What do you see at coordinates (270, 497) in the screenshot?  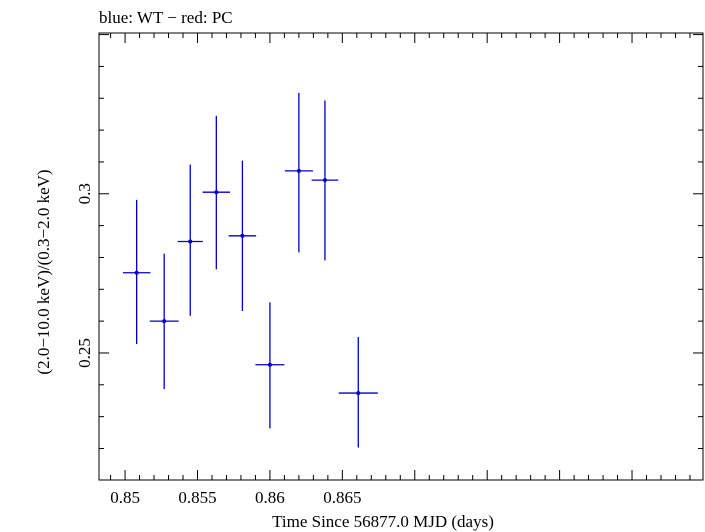 I see `x-tick-label: 0.86` at bounding box center [270, 497].